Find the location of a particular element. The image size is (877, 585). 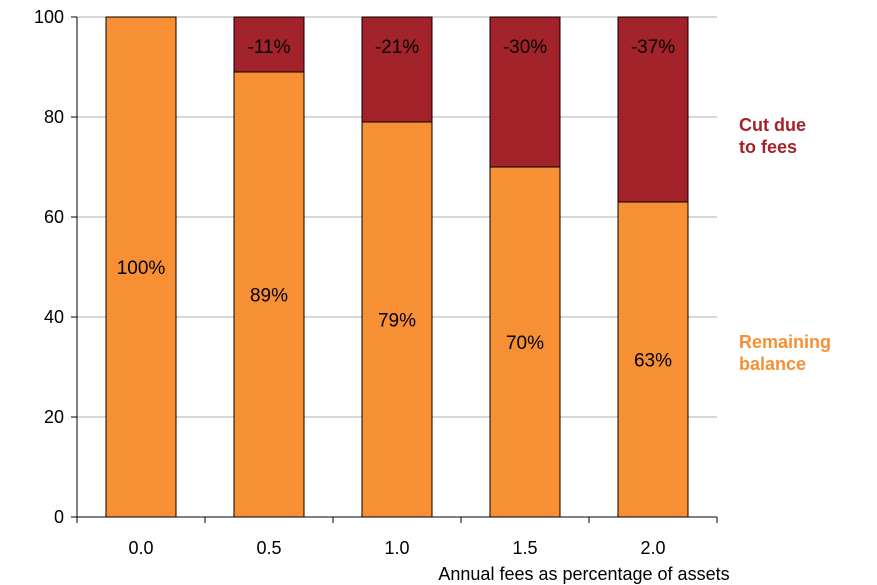

x-tick-label: 1.0 is located at coordinates (396, 548).